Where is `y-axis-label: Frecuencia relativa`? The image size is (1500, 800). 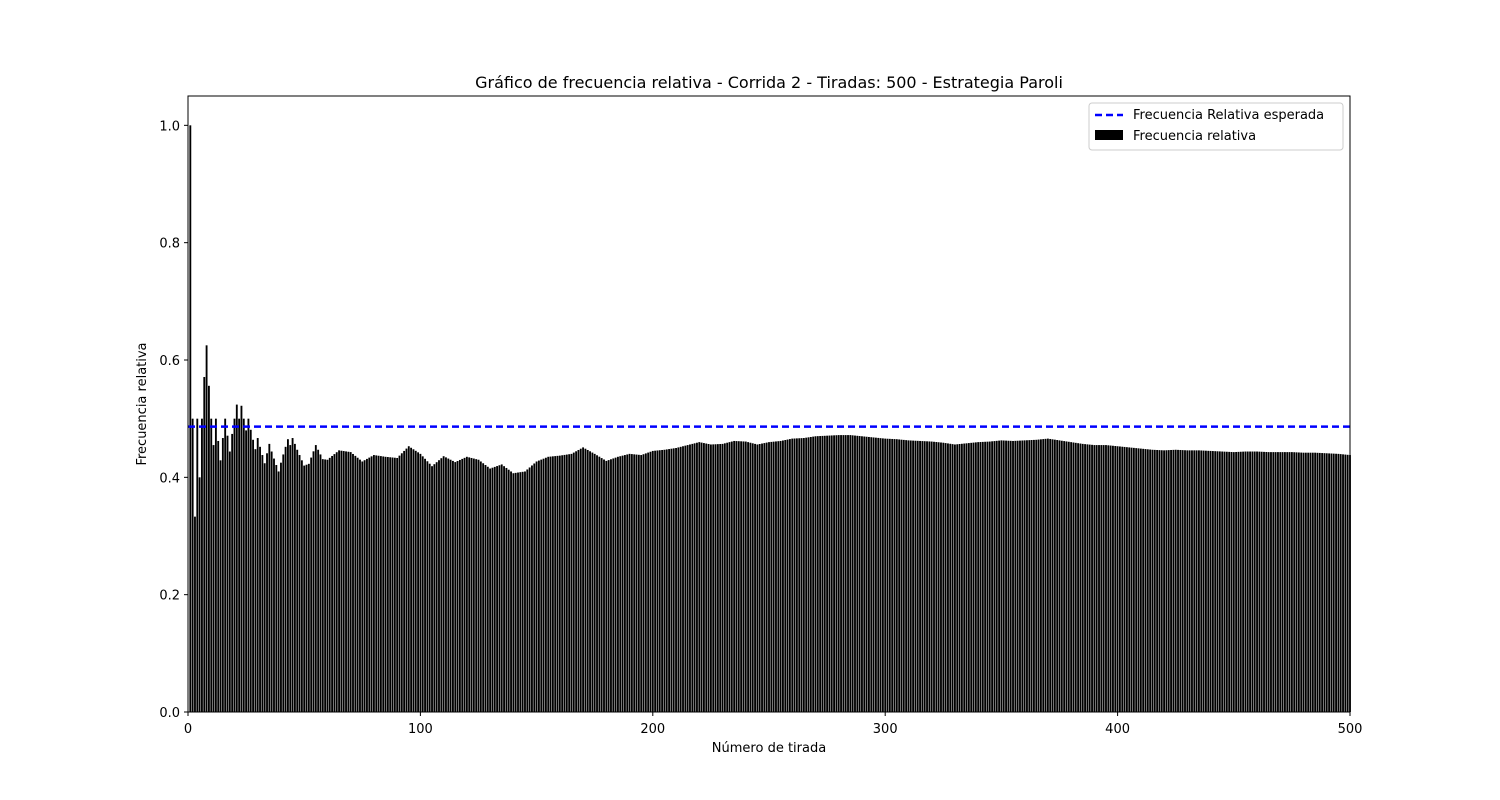 y-axis-label: Frecuencia relativa is located at coordinates (142, 403).